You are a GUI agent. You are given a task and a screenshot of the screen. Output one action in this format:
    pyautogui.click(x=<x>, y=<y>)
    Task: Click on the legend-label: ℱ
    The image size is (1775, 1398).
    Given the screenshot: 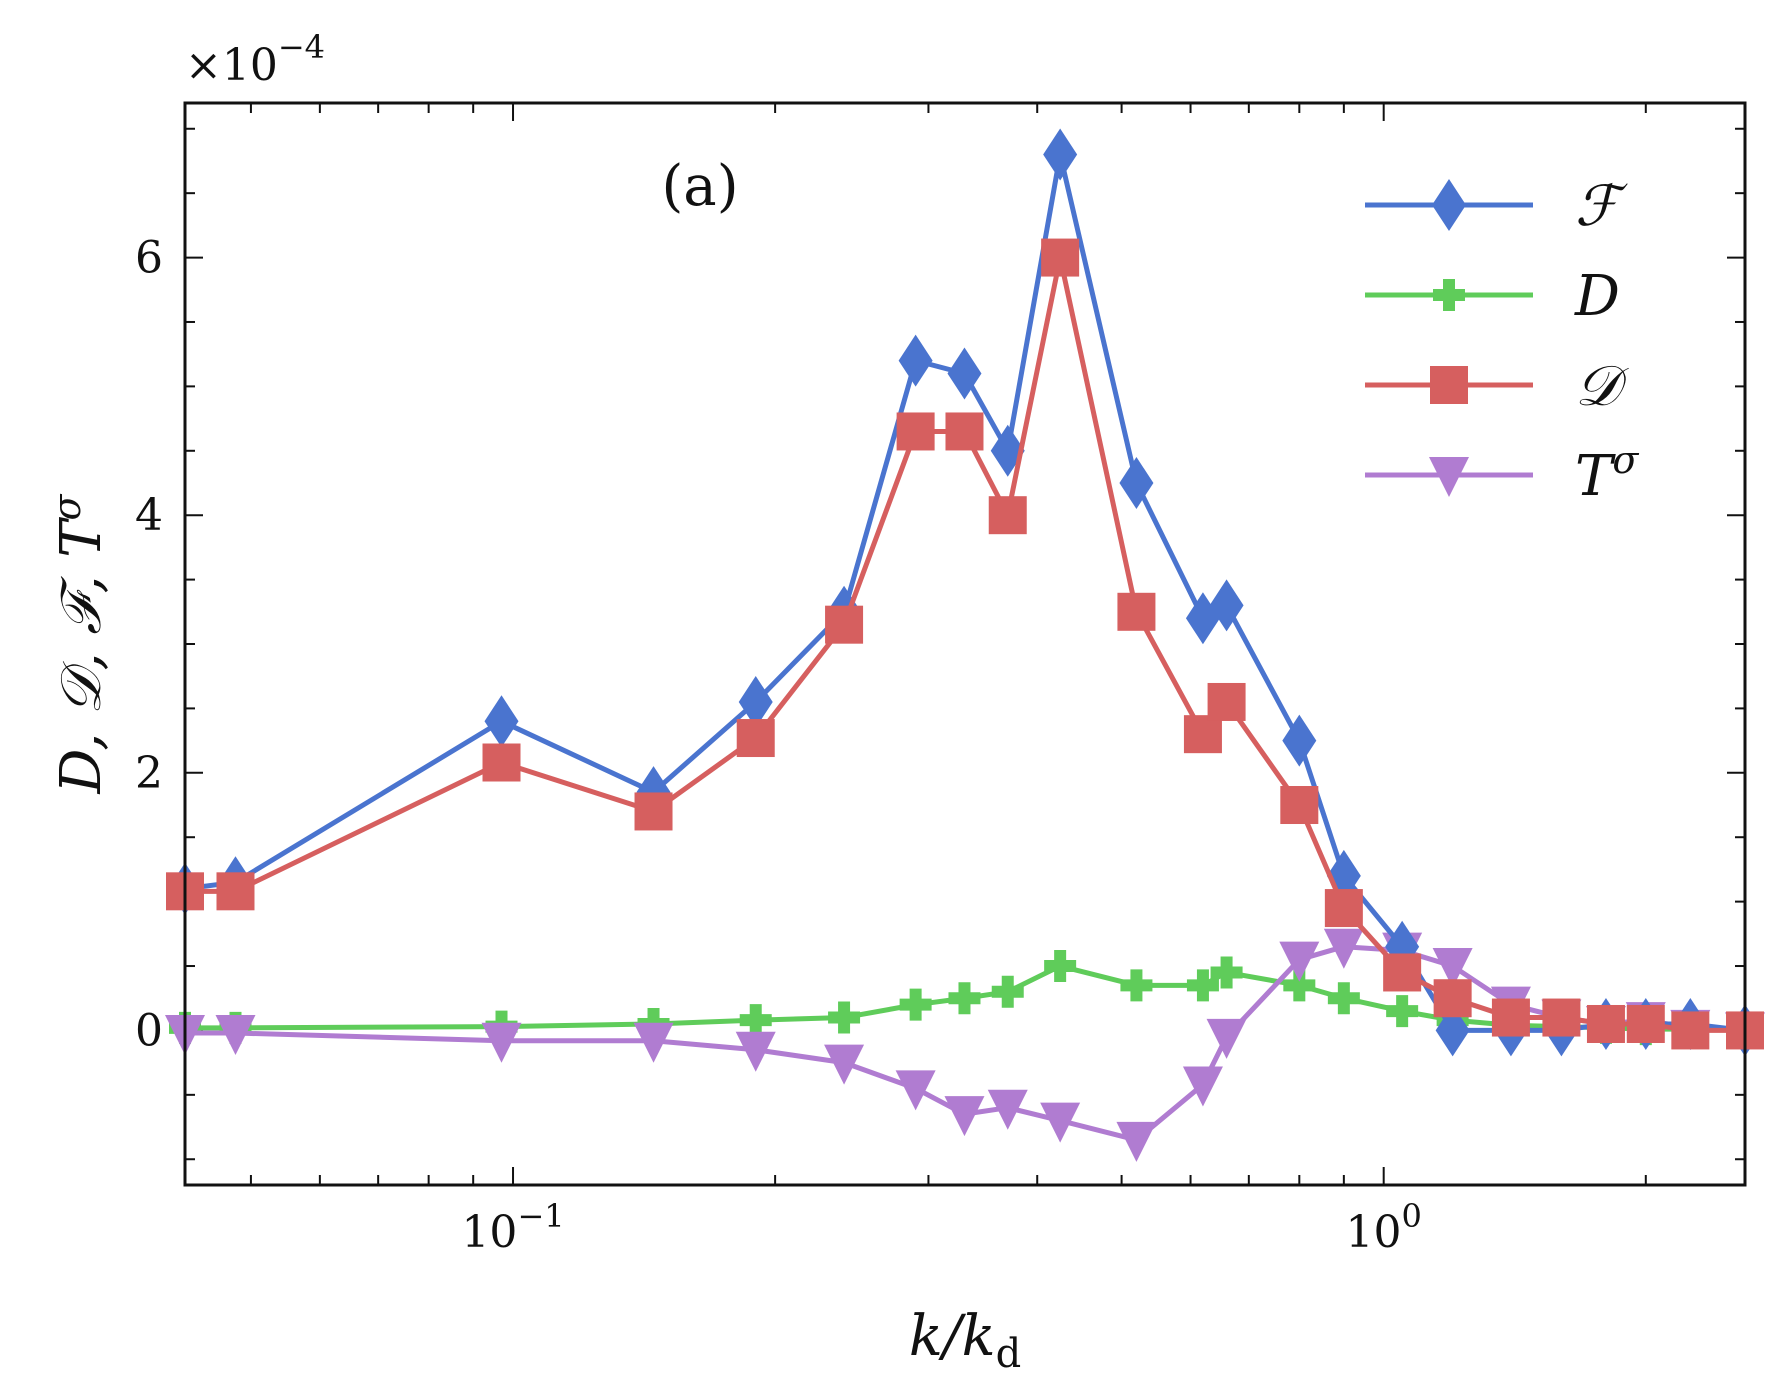 What is the action you would take?
    pyautogui.click(x=1601, y=206)
    